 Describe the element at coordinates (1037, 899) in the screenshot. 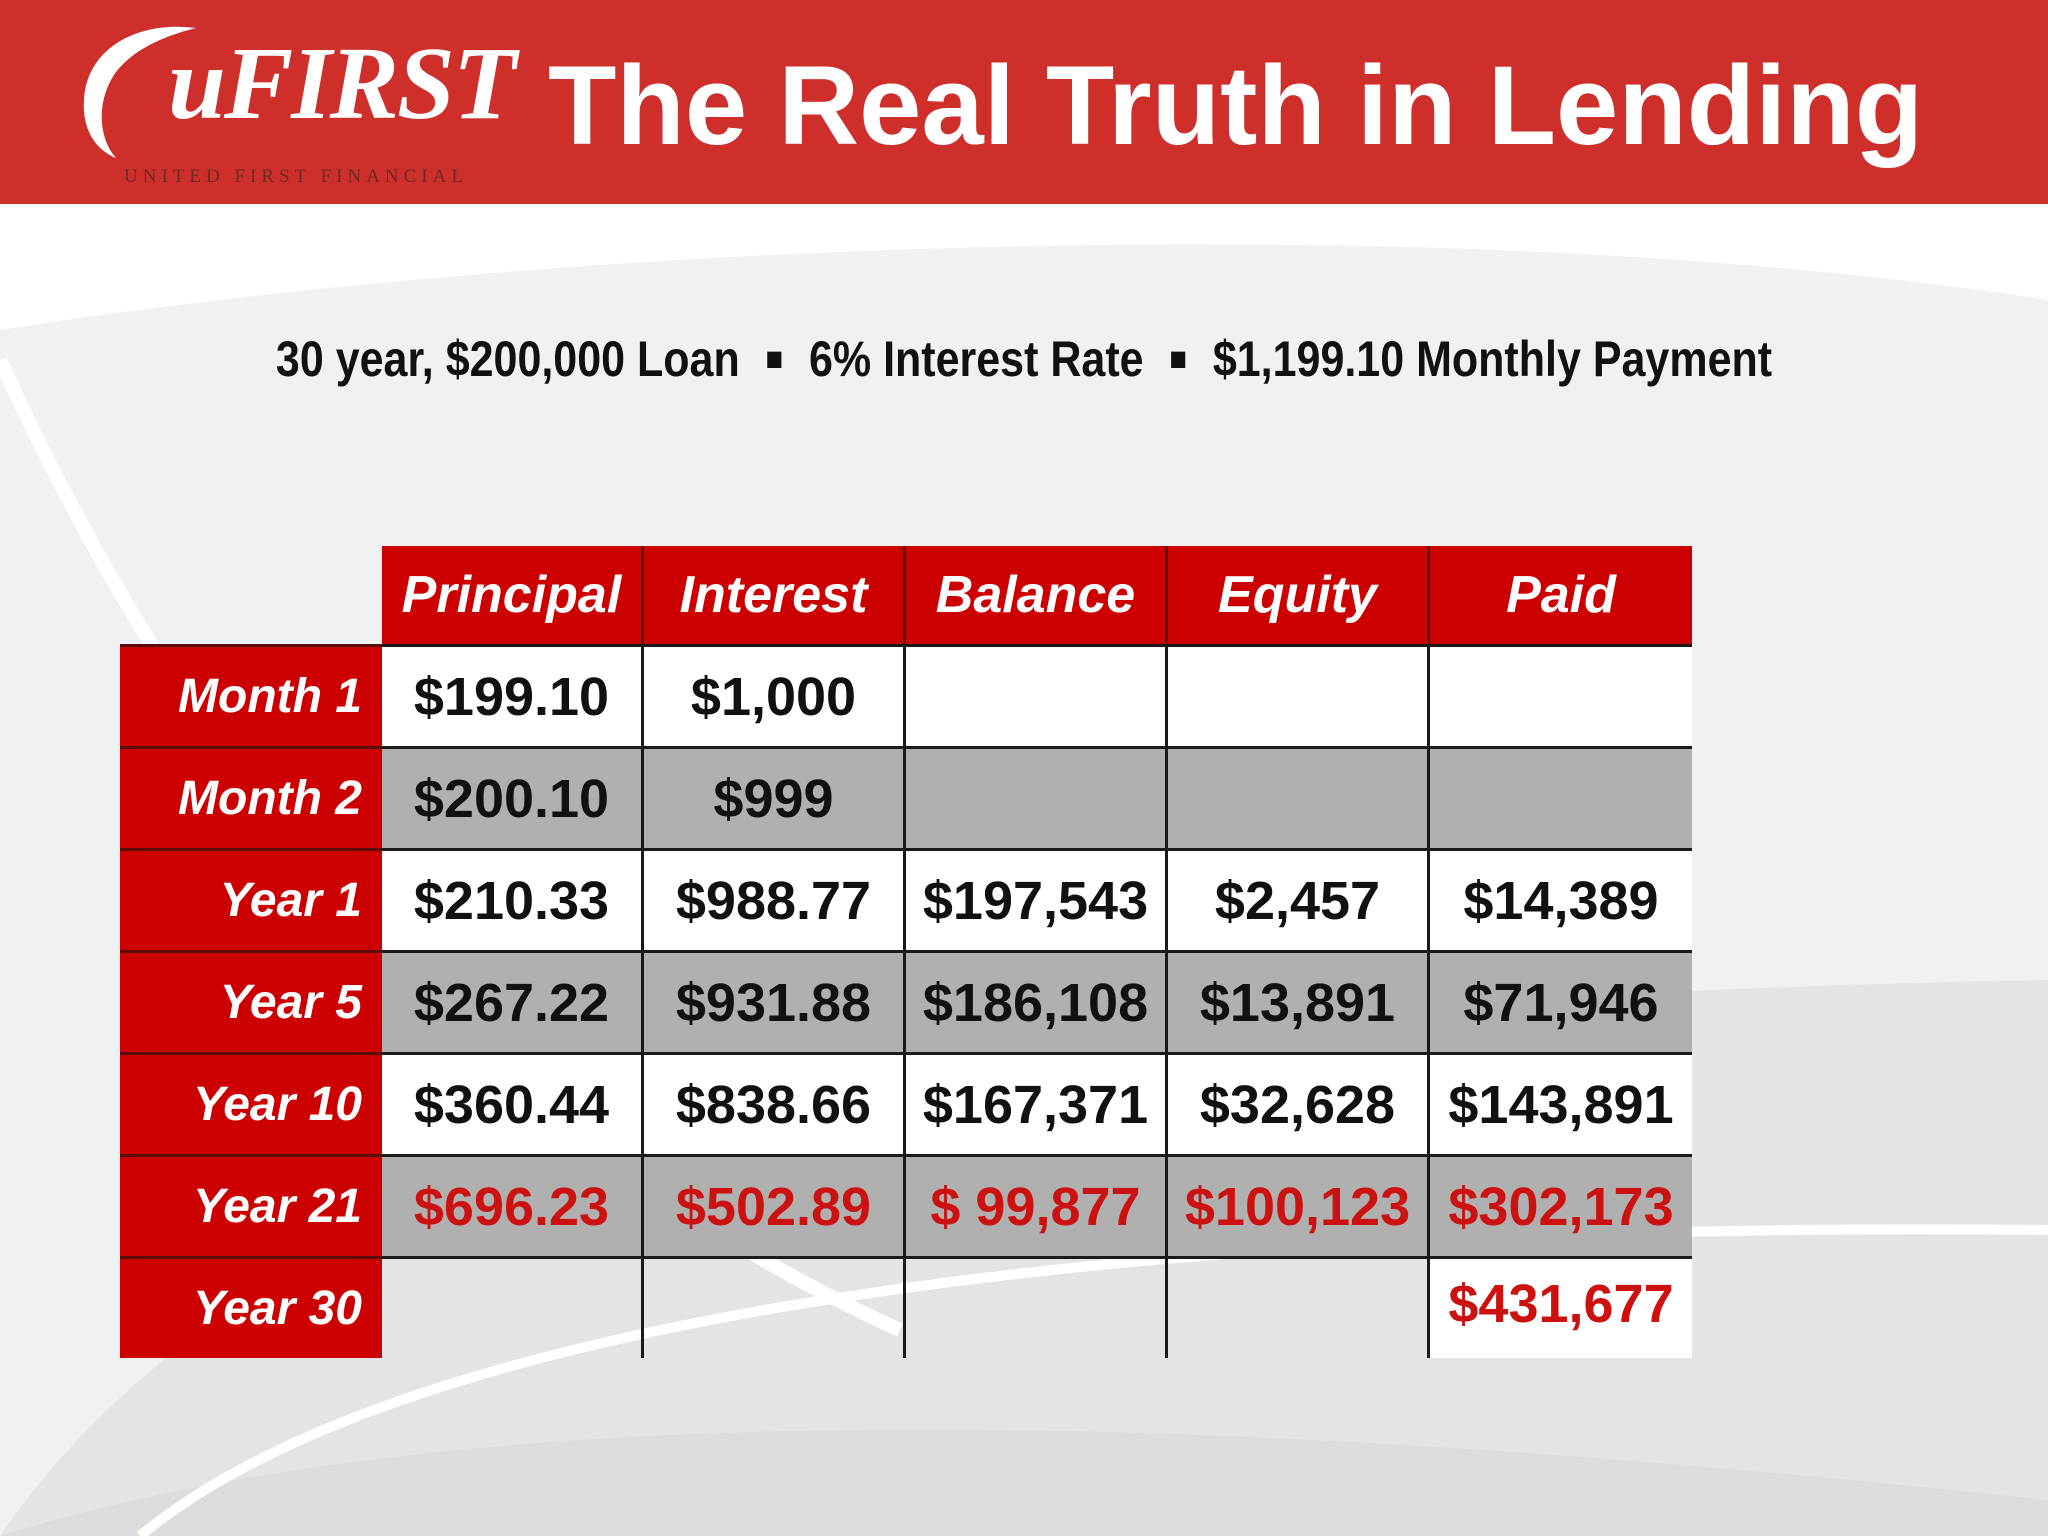

I see `cell-balance: $197,543` at that location.